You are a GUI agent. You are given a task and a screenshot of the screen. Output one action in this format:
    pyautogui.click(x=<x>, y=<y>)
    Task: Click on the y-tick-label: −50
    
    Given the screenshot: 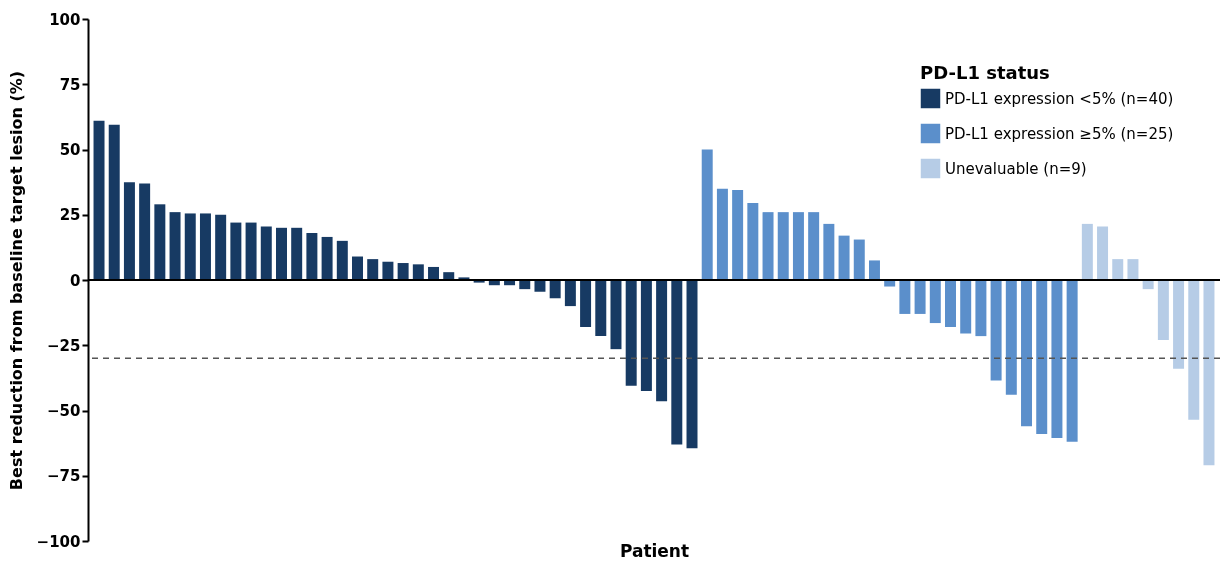 What is the action you would take?
    pyautogui.click(x=64, y=411)
    